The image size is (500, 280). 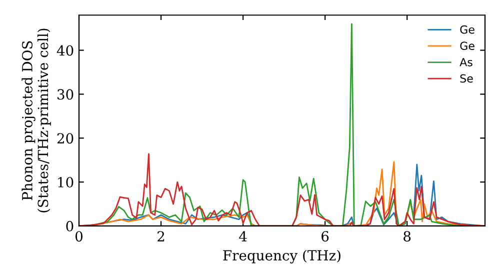 I want to click on y-tick-label: 40, so click(x=65, y=50).